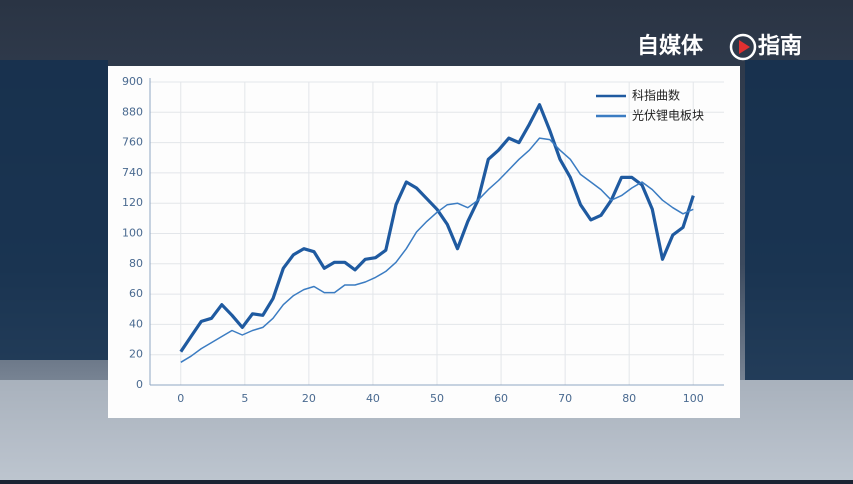 The height and width of the screenshot is (484, 853). Describe the element at coordinates (670, 46) in the screenshot. I see `watermark-left: 自媒体` at that location.